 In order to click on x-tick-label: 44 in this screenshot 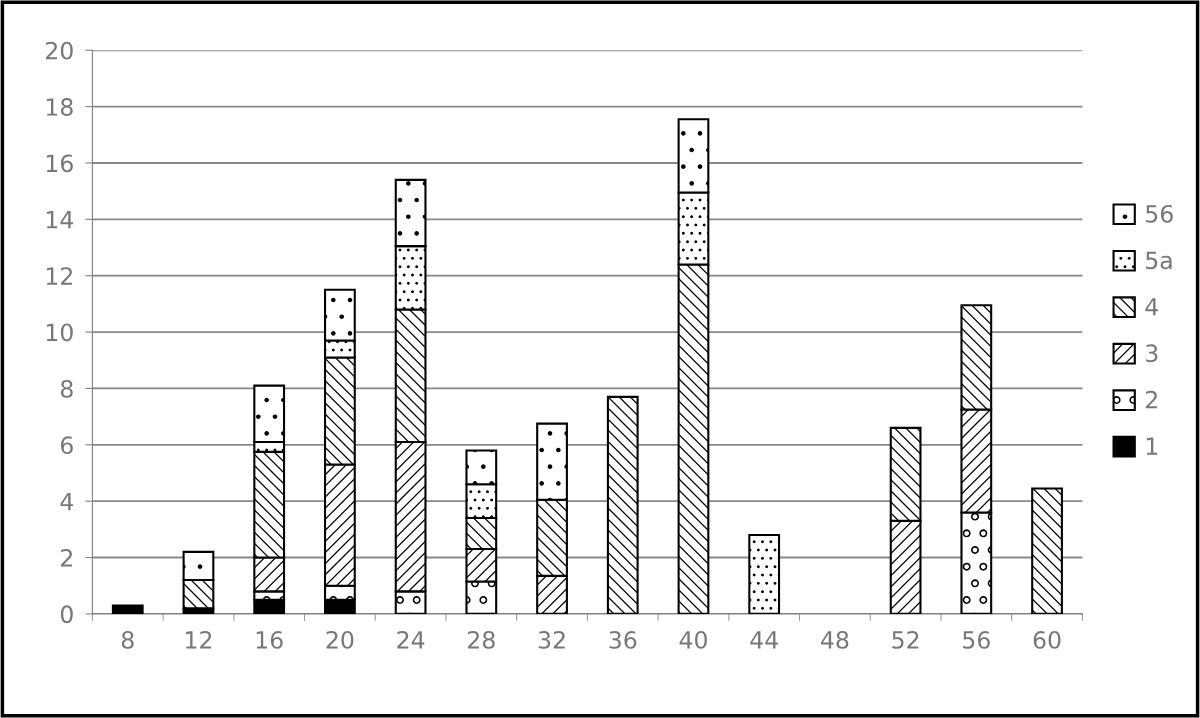, I will do `click(764, 640)`.